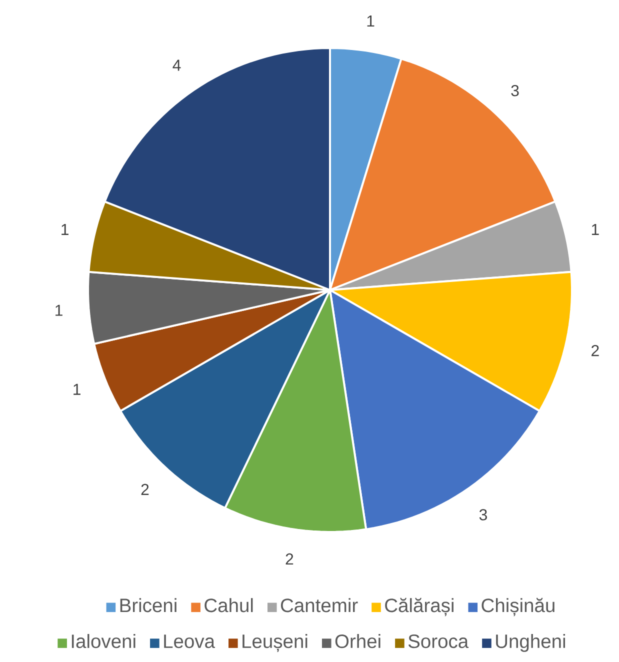  Describe the element at coordinates (104, 641) in the screenshot. I see `legend-label: Ialoveni` at that location.